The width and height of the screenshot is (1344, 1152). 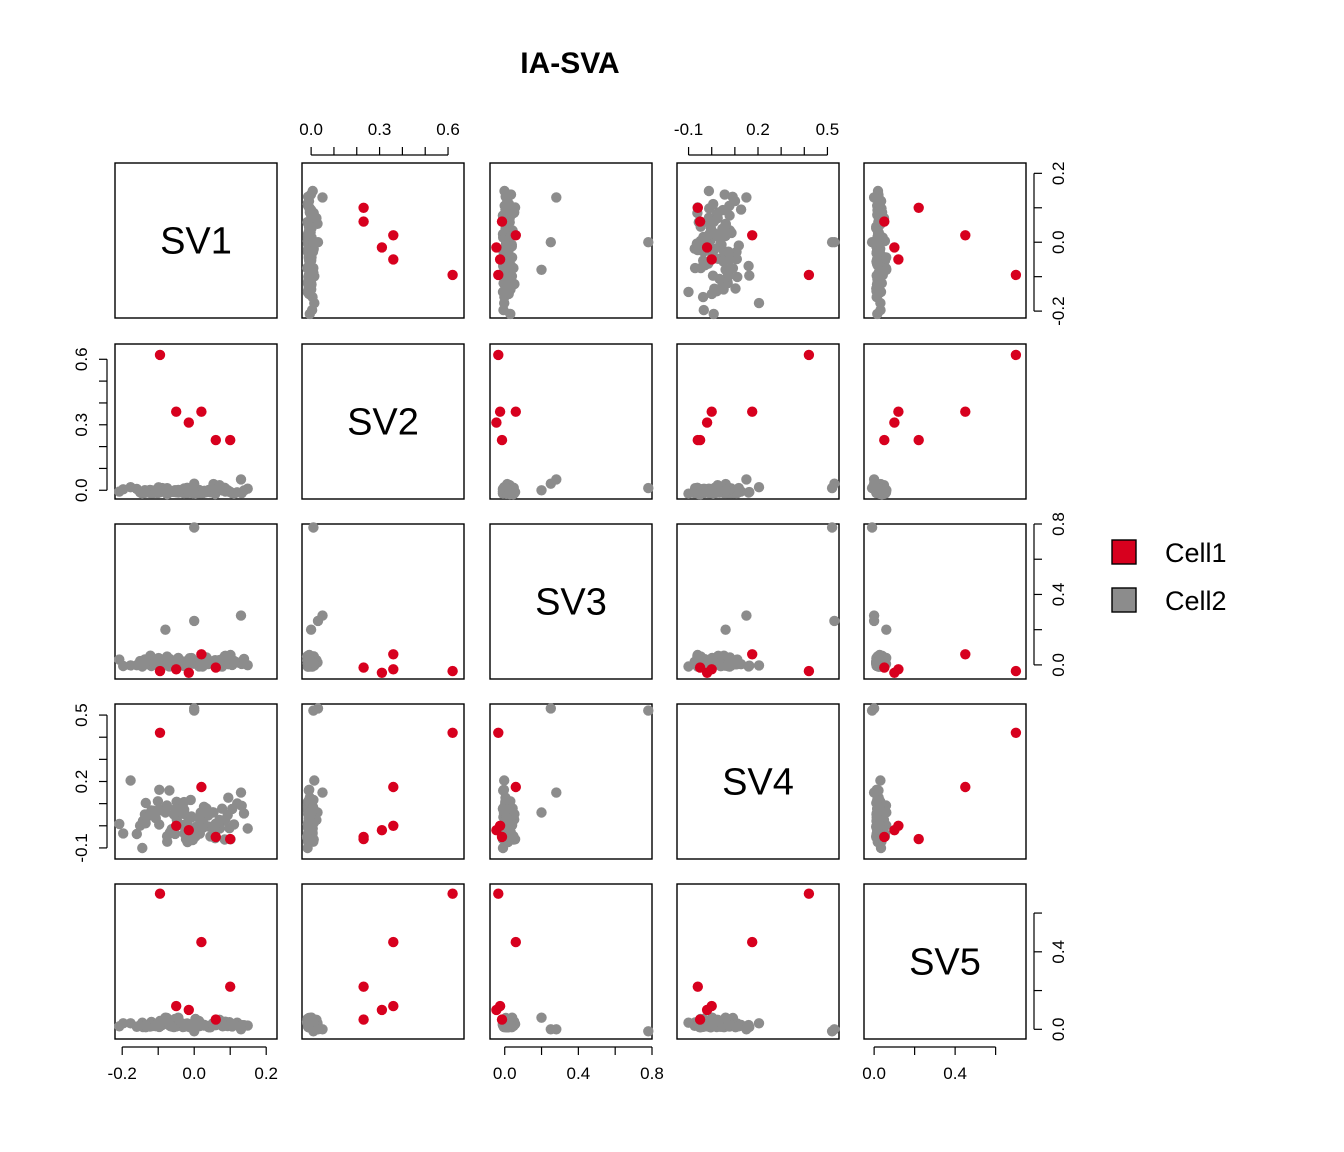 I want to click on tick-label: -0.2, so click(x=122, y=1073).